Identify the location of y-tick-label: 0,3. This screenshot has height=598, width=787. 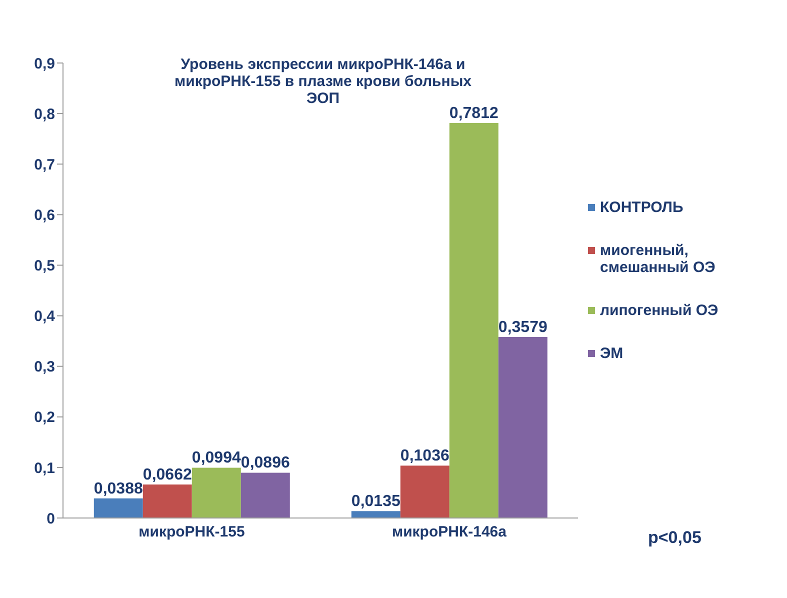
(44, 367).